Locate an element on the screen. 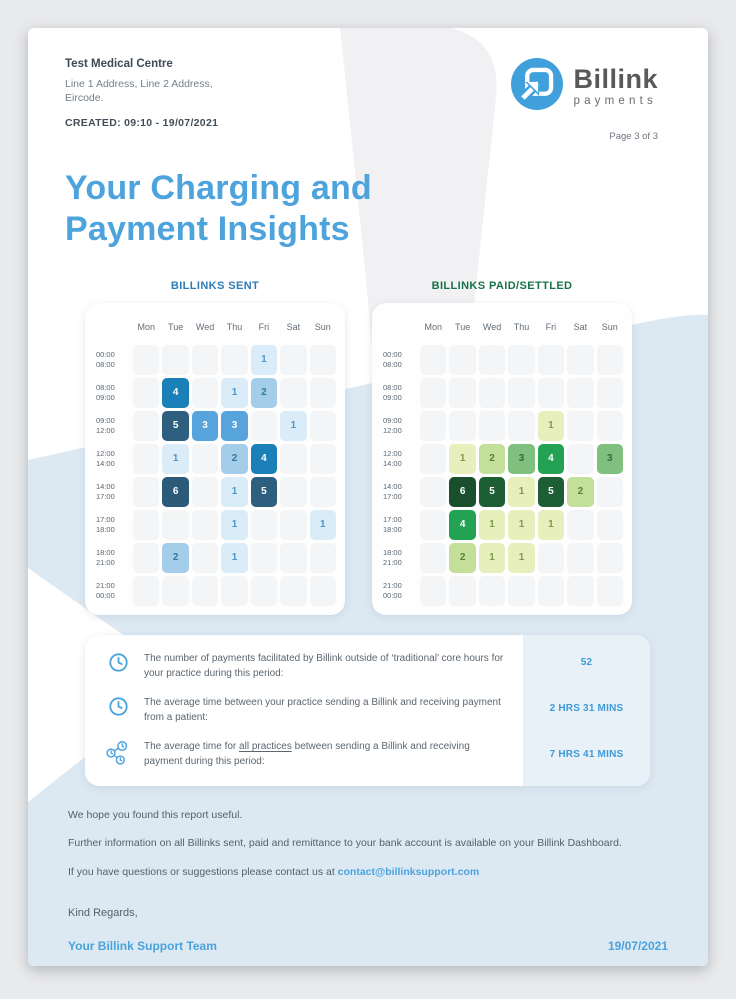 The height and width of the screenshot is (999, 736). day-header-thu: Thu is located at coordinates (521, 326).